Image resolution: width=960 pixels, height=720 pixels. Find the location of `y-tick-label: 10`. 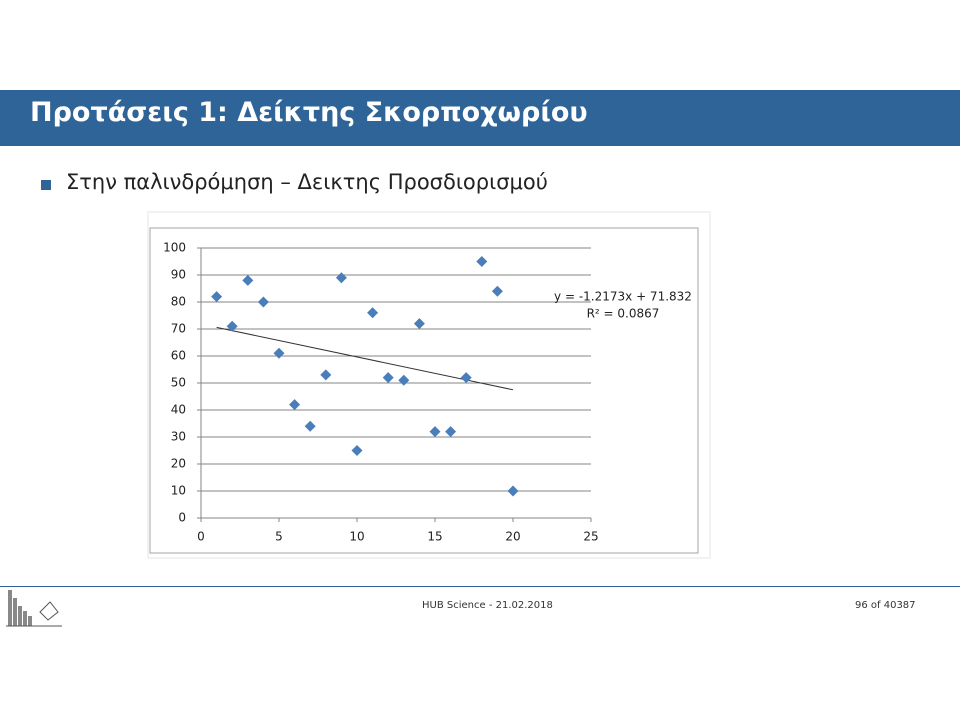

y-tick-label: 10 is located at coordinates (178, 491).